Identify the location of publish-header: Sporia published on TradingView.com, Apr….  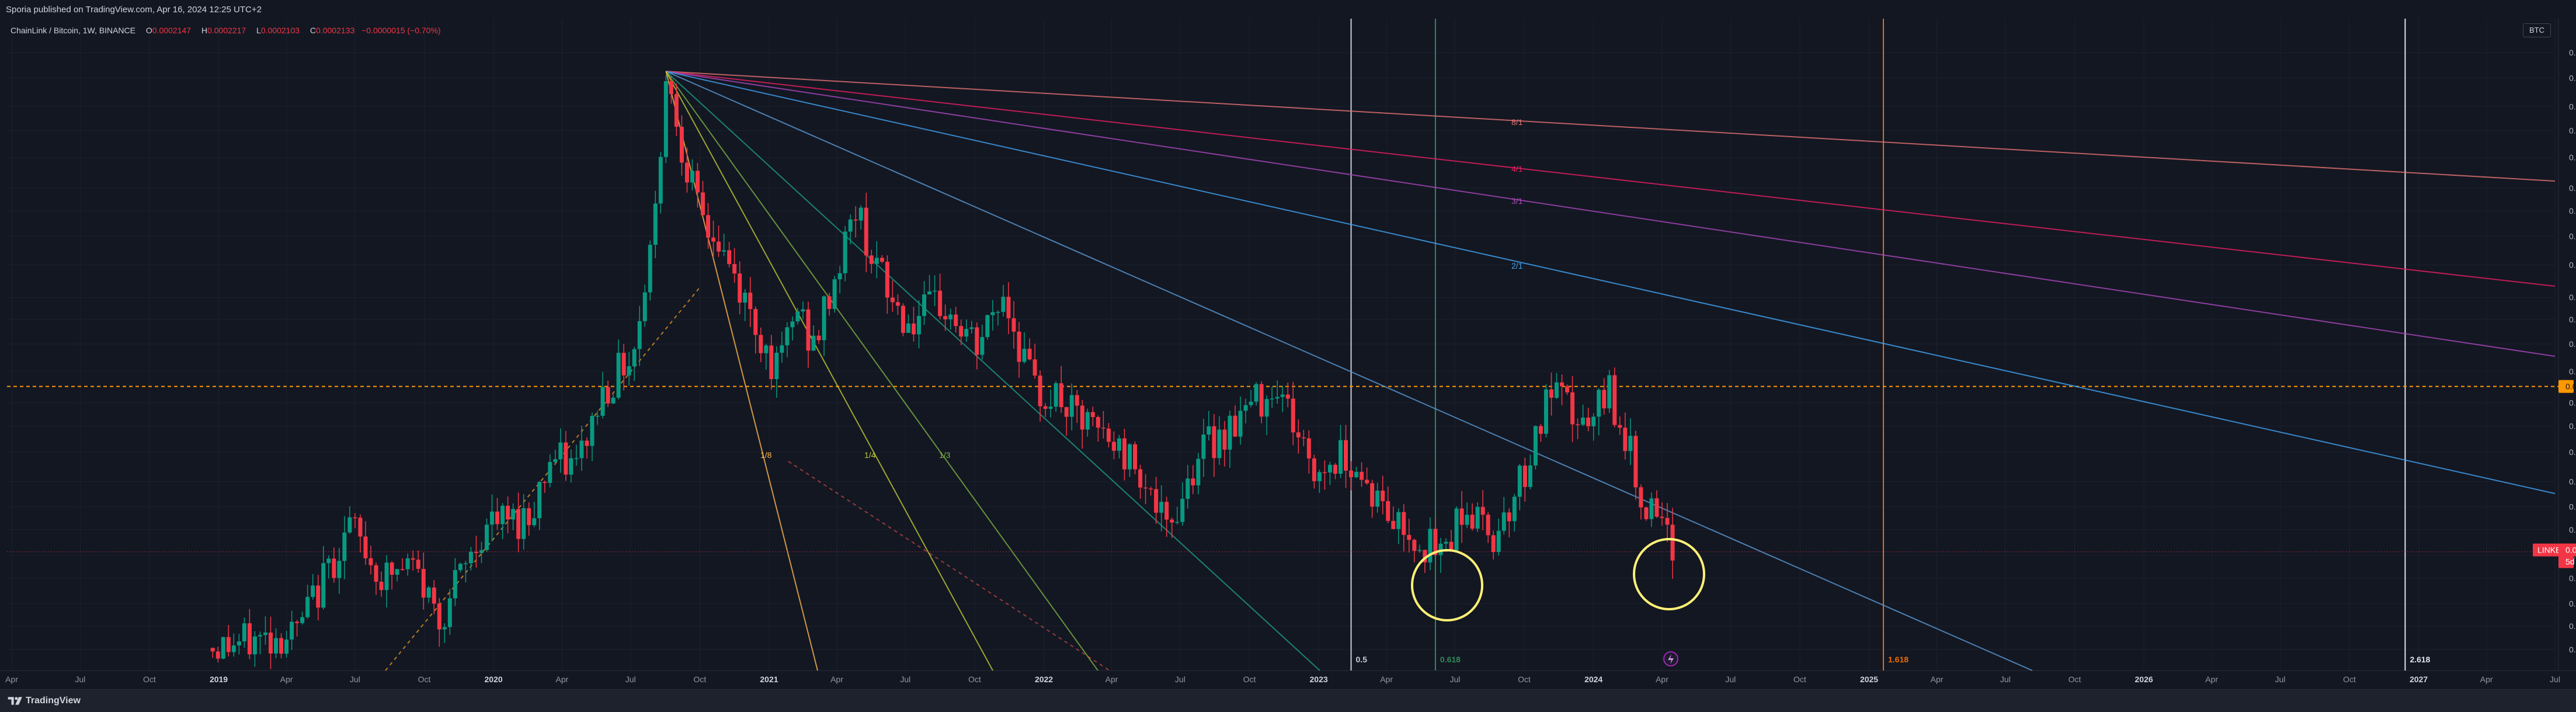
(1288, 9).